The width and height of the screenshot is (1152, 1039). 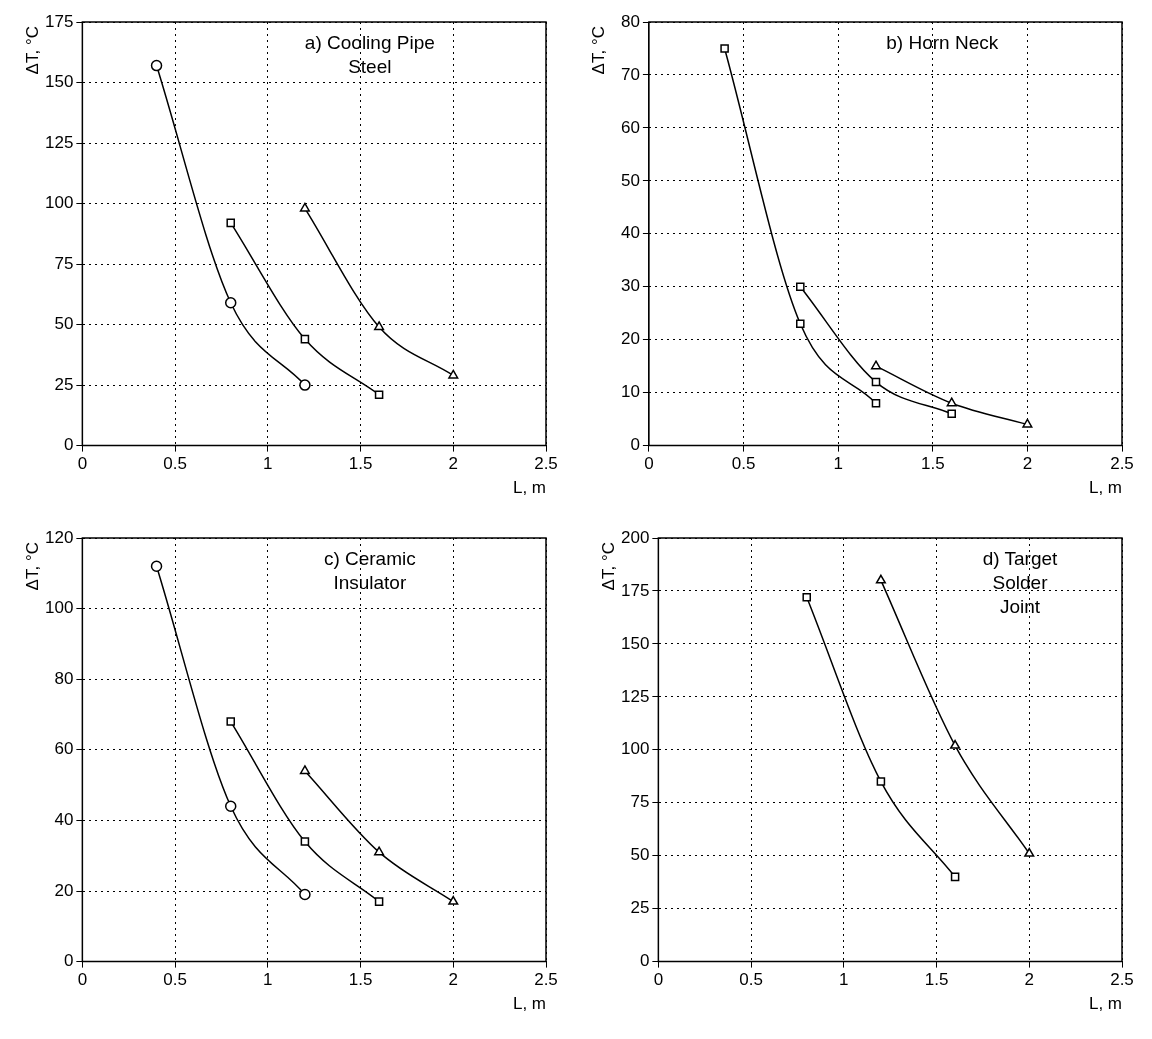 What do you see at coordinates (630, 74) in the screenshot?
I see `y-tick-label: 70` at bounding box center [630, 74].